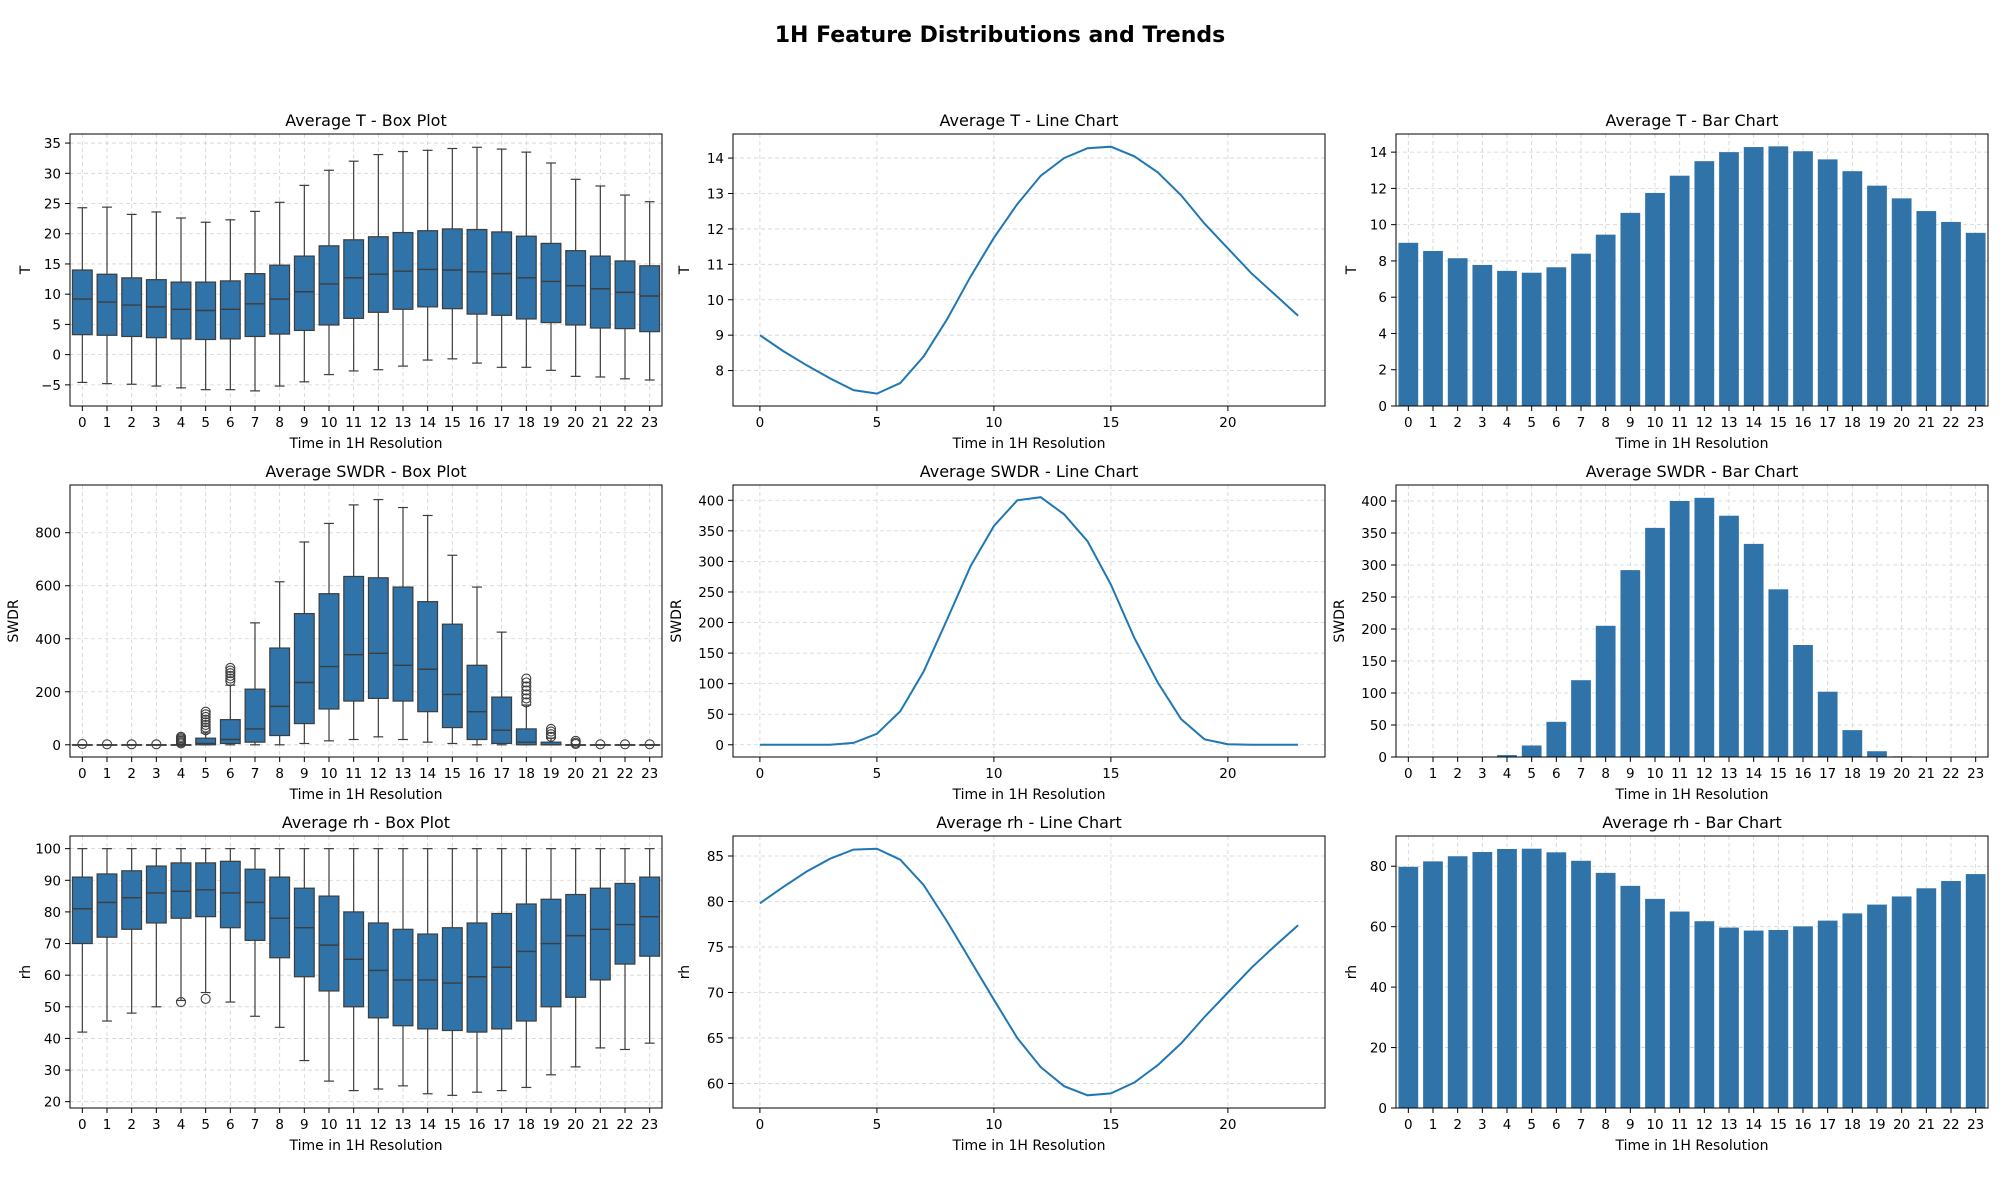 The image size is (2000, 1200). I want to click on rh-box-xtick-label: 12, so click(378, 1125).